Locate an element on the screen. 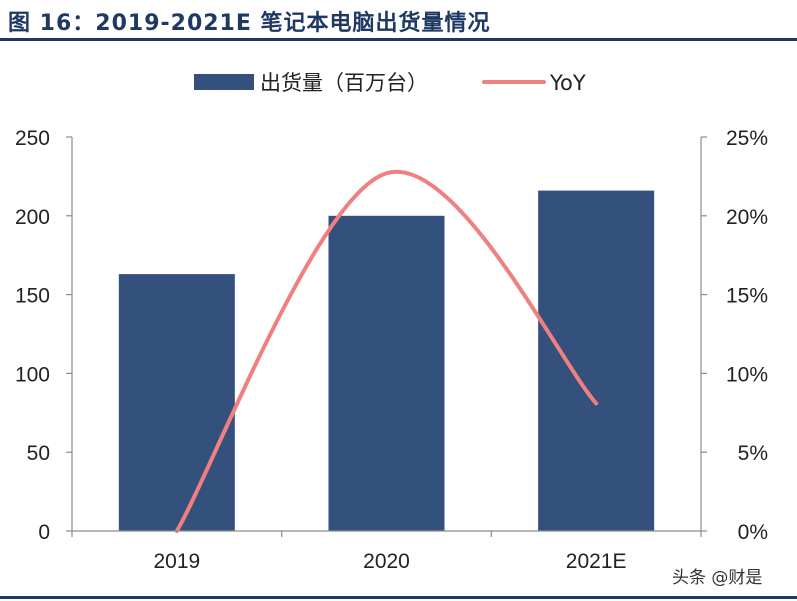 The height and width of the screenshot is (601, 797). x-tick-label-2021E: 2021E is located at coordinates (596, 561).